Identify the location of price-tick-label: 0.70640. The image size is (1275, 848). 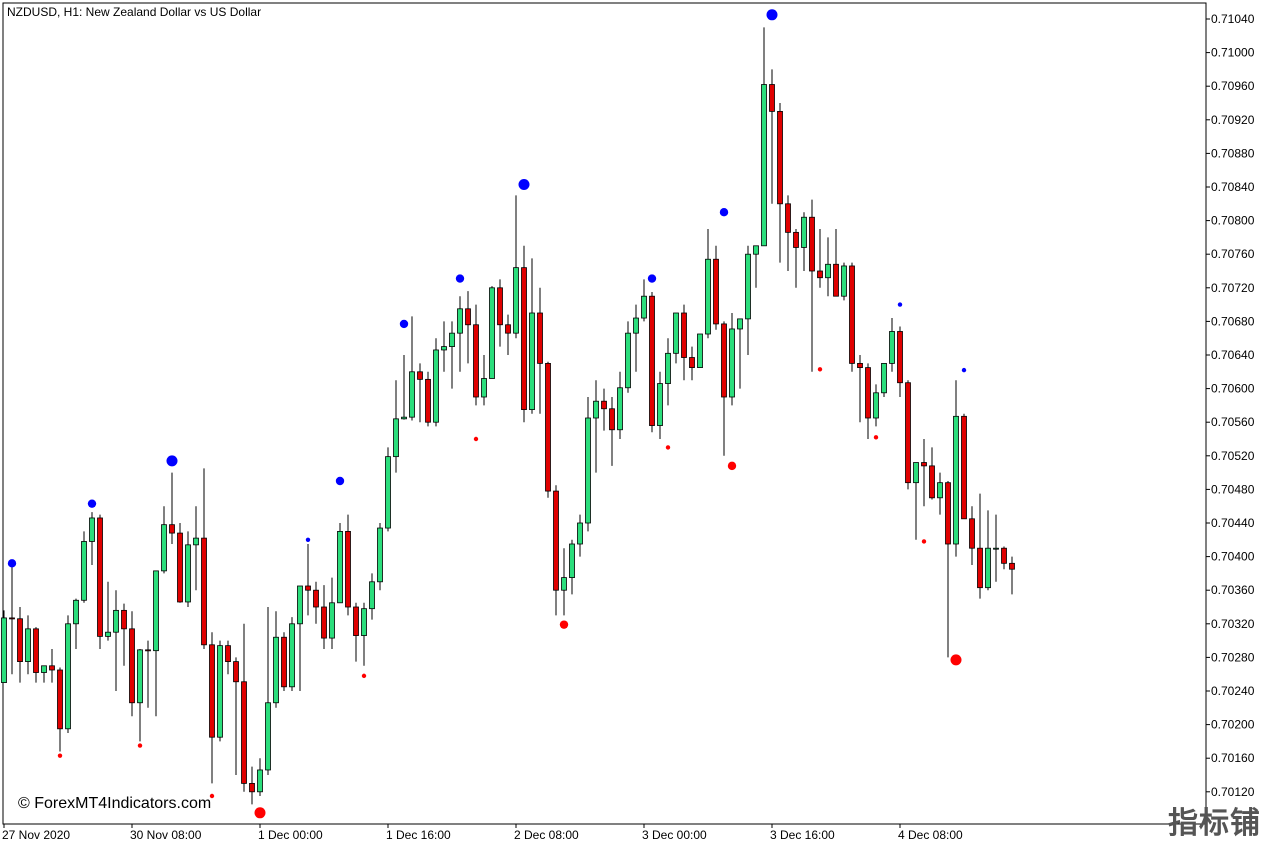
(1233, 355).